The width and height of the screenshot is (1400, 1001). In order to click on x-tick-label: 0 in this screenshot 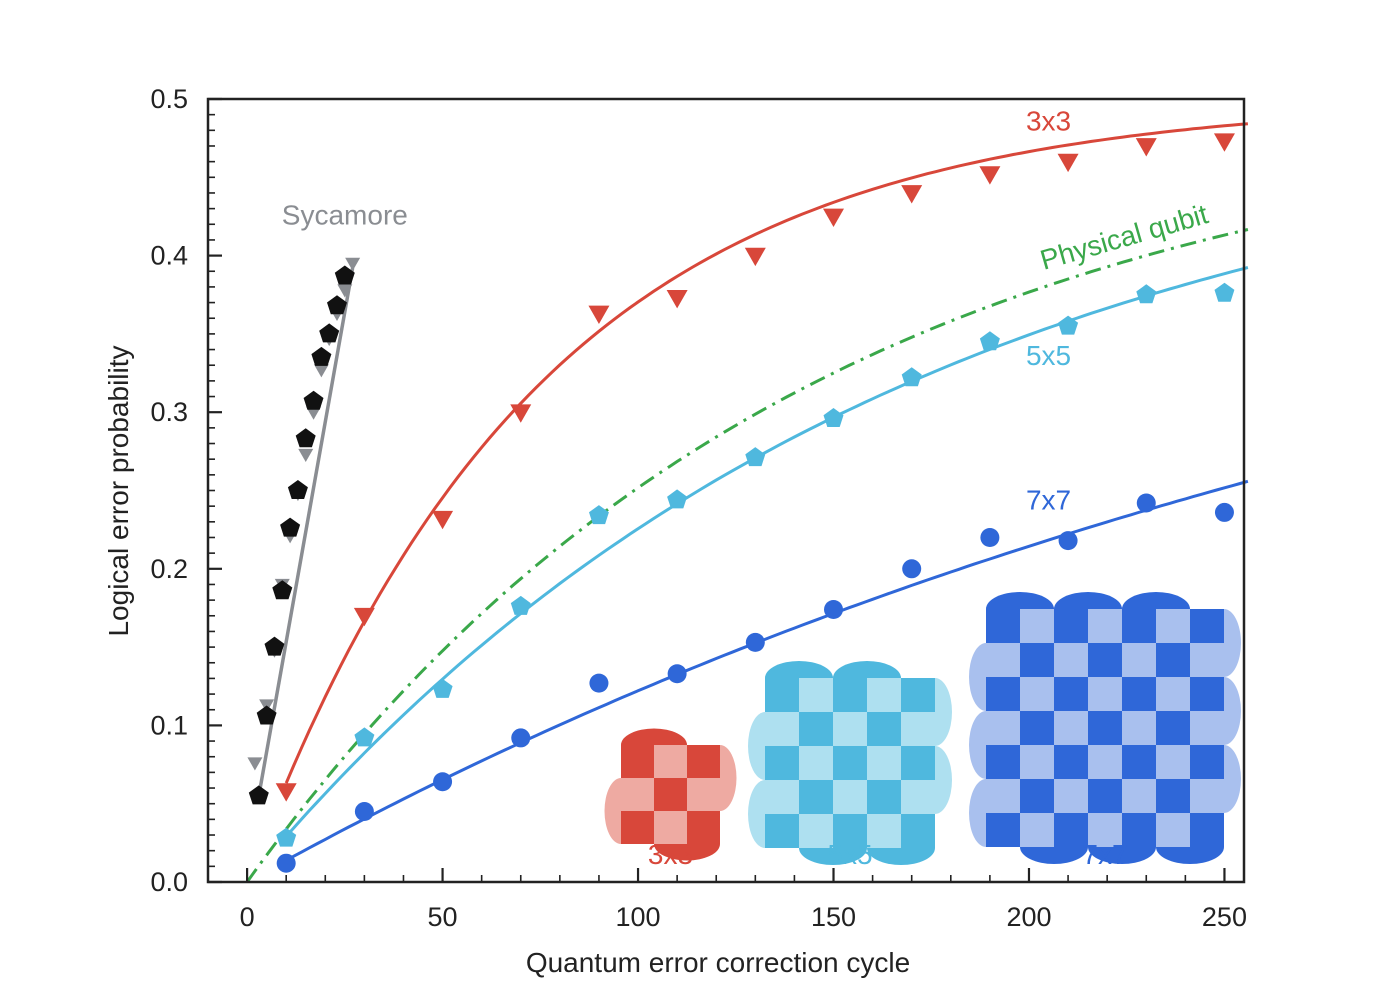, I will do `click(247, 917)`.